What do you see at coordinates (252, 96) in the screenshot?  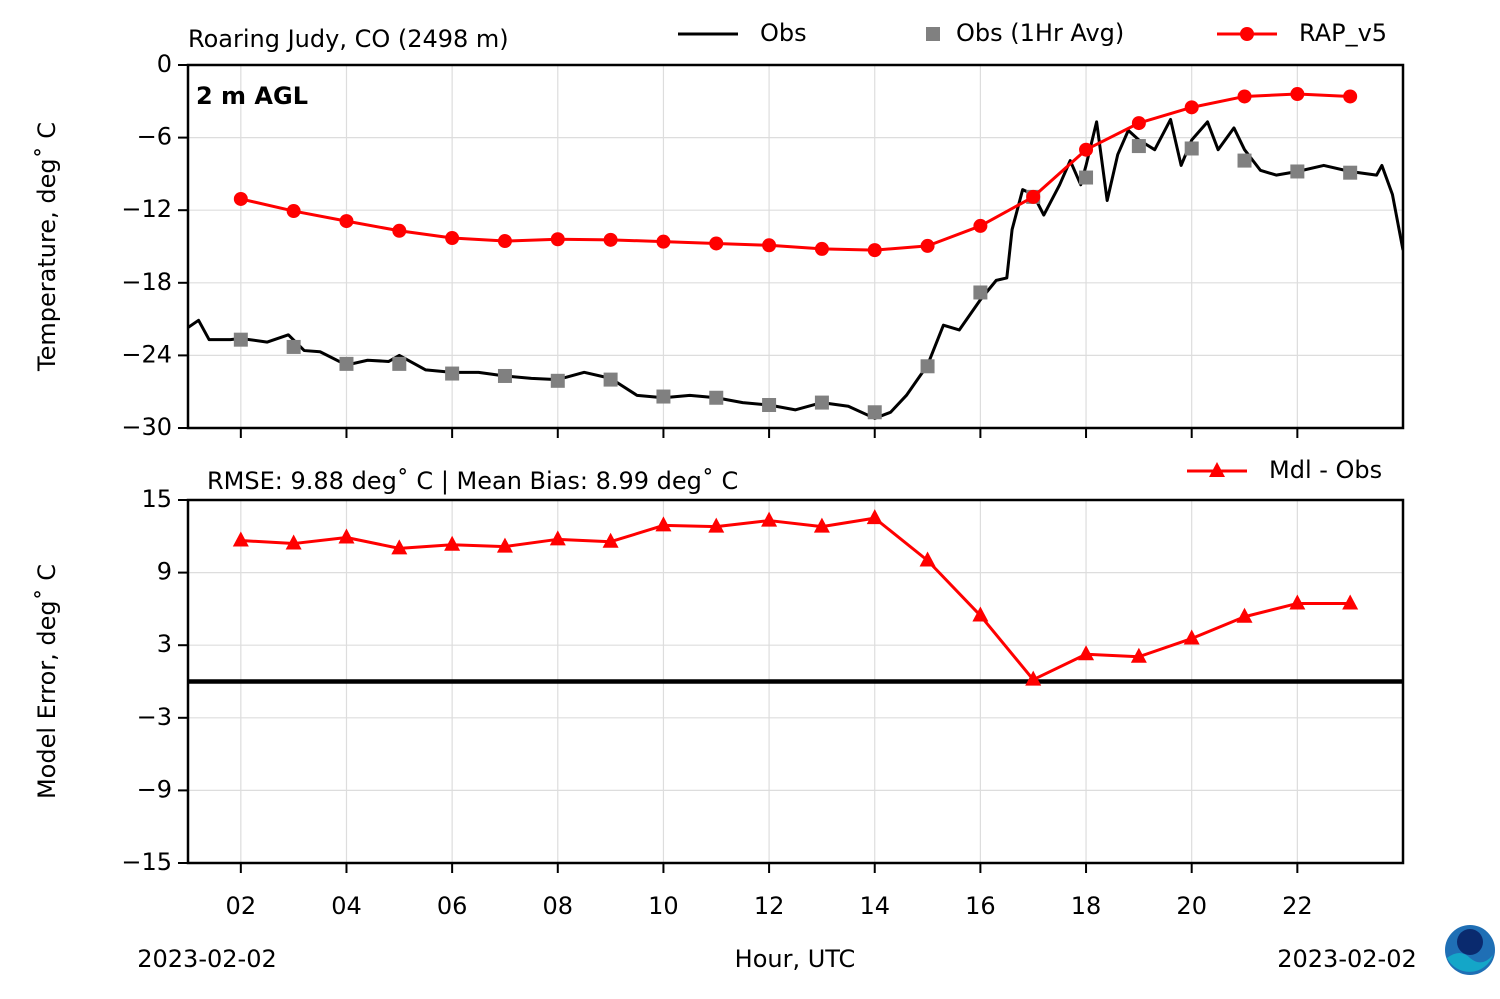 I see `annotation: 2 m AGL` at bounding box center [252, 96].